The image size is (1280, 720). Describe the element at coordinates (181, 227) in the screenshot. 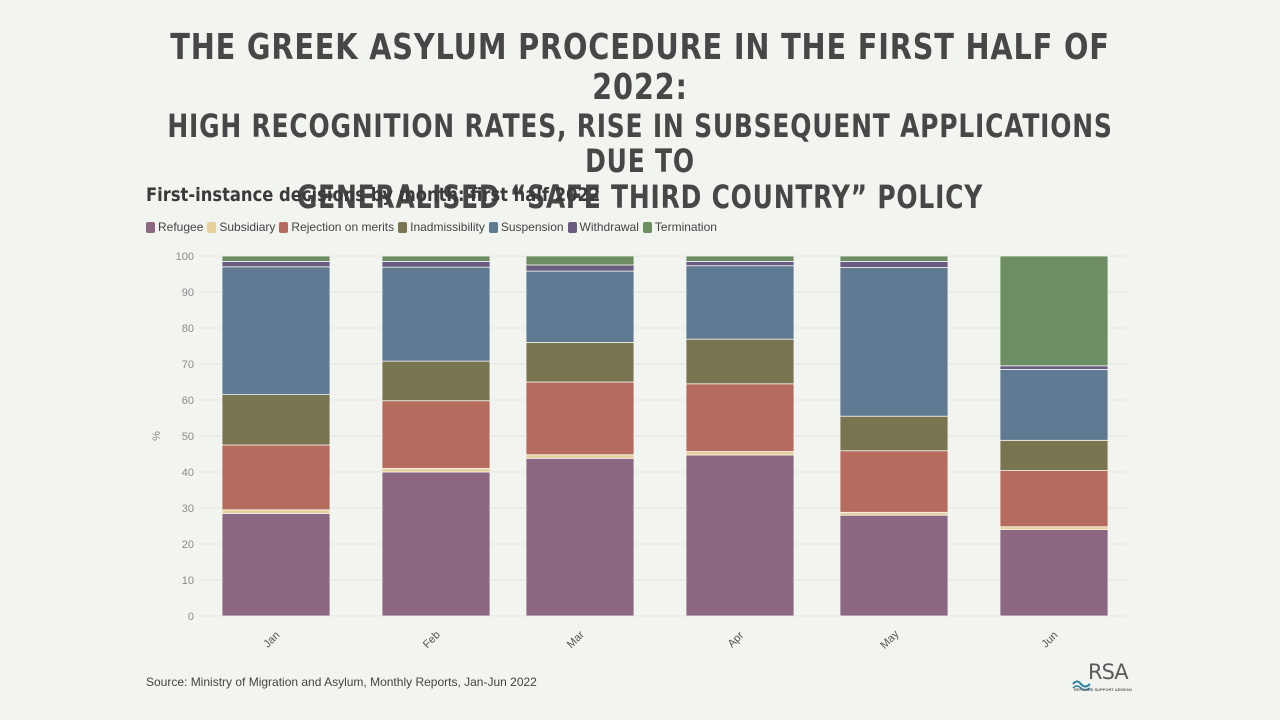

I see `legend-label: Refugee` at that location.